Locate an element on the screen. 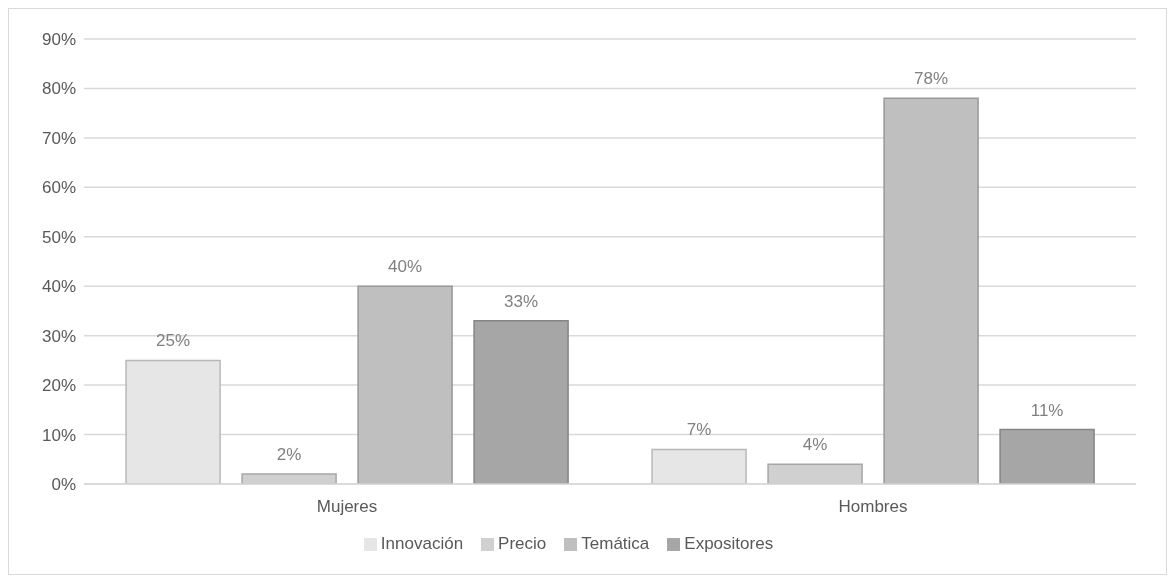 The image size is (1175, 583). y-tick-label: 10% is located at coordinates (58, 435).